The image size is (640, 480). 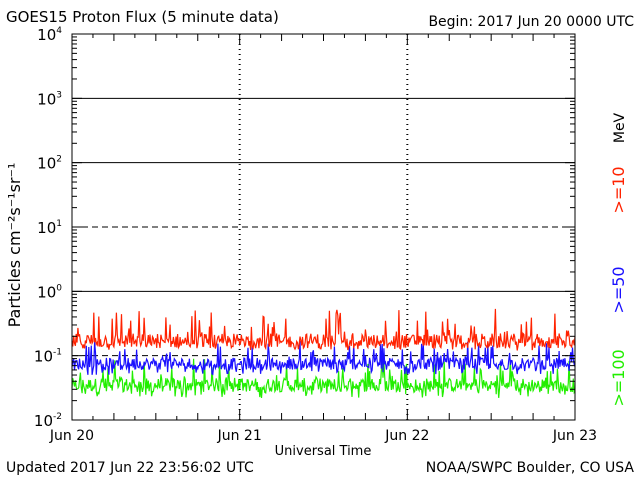 I want to click on x-tick-label: Jun 22, so click(x=406, y=436).